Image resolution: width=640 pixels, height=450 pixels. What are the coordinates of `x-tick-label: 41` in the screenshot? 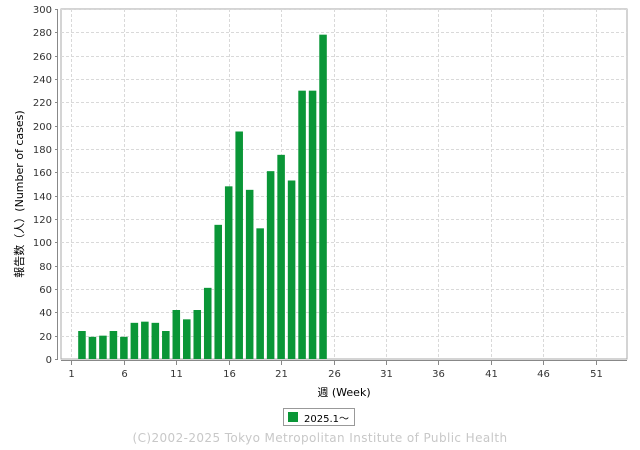 It's located at (491, 374).